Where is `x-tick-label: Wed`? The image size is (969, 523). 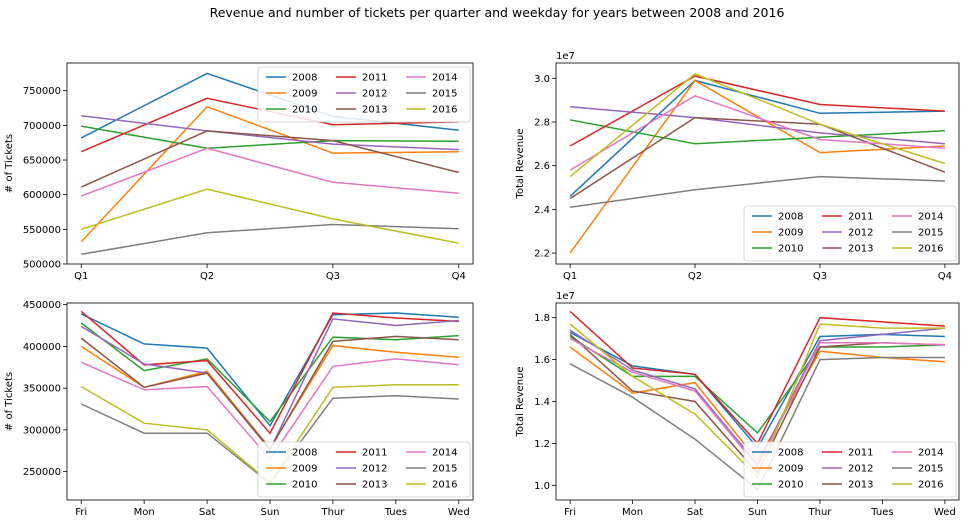 x-tick-label: Wed is located at coordinates (945, 512).